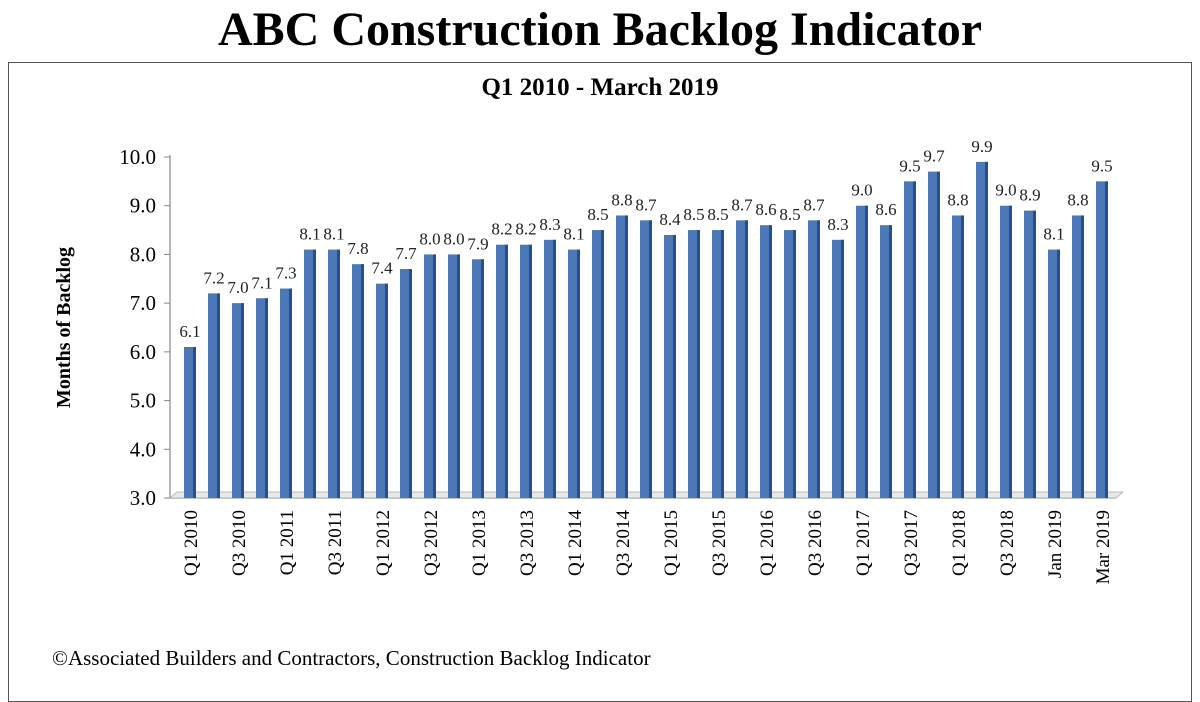  What do you see at coordinates (287, 542) in the screenshot?
I see `x-tick-label: Q1 2011` at bounding box center [287, 542].